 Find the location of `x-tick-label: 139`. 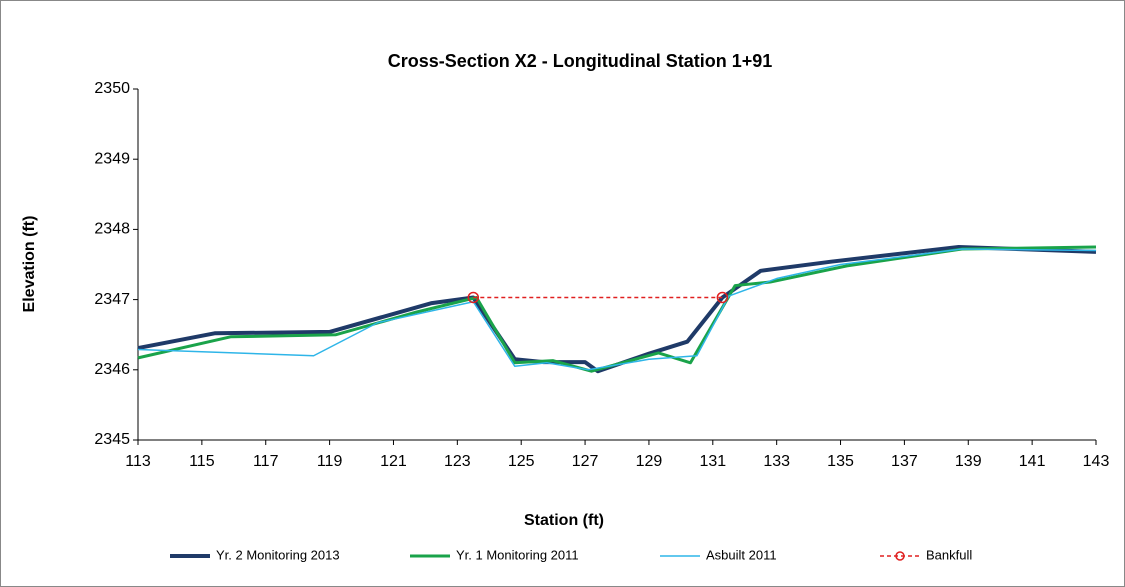

x-tick-label: 139 is located at coordinates (968, 461).